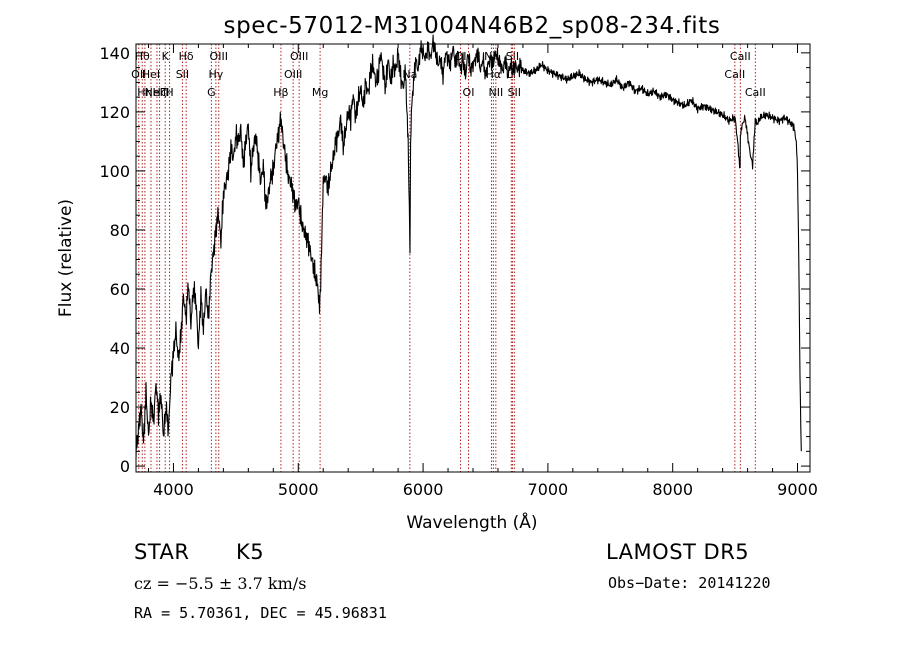  What do you see at coordinates (320, 92) in the screenshot?
I see `line-marker-label: Mg` at bounding box center [320, 92].